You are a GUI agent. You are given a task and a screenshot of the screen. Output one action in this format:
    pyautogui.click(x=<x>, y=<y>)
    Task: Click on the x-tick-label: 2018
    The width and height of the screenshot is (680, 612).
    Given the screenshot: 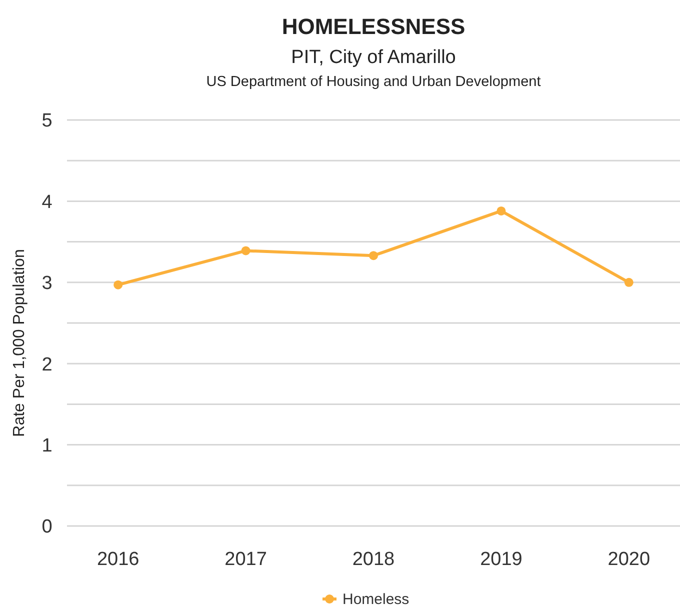 What is the action you would take?
    pyautogui.click(x=373, y=559)
    